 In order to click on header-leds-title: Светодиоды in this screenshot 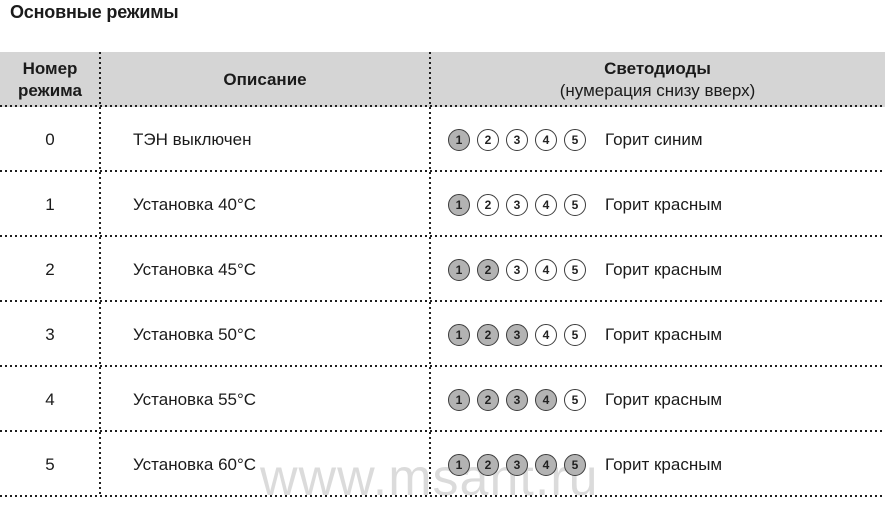, I will do `click(657, 69)`.